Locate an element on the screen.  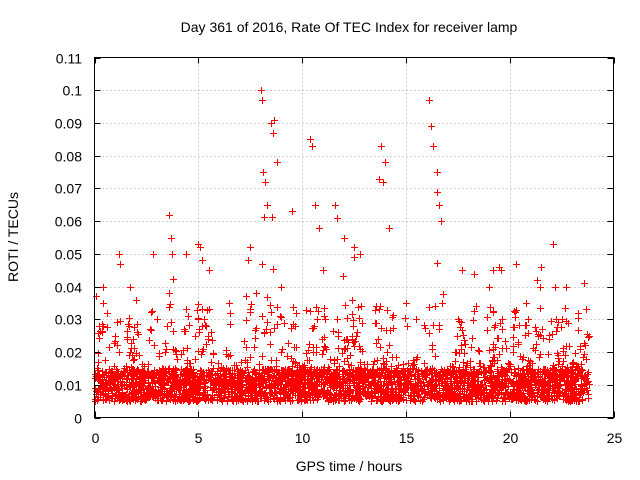
x-axis-label: GPS time / hours is located at coordinates (349, 466).